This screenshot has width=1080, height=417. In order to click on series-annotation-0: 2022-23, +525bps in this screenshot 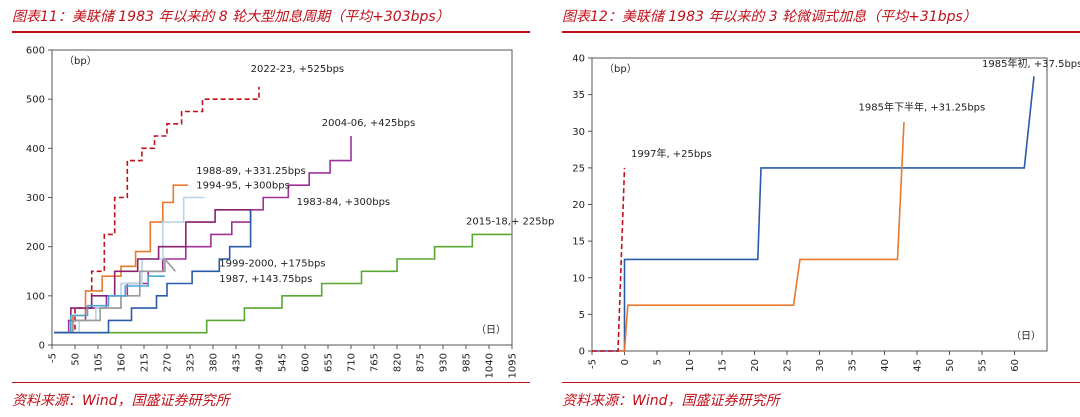, I will do `click(298, 69)`.